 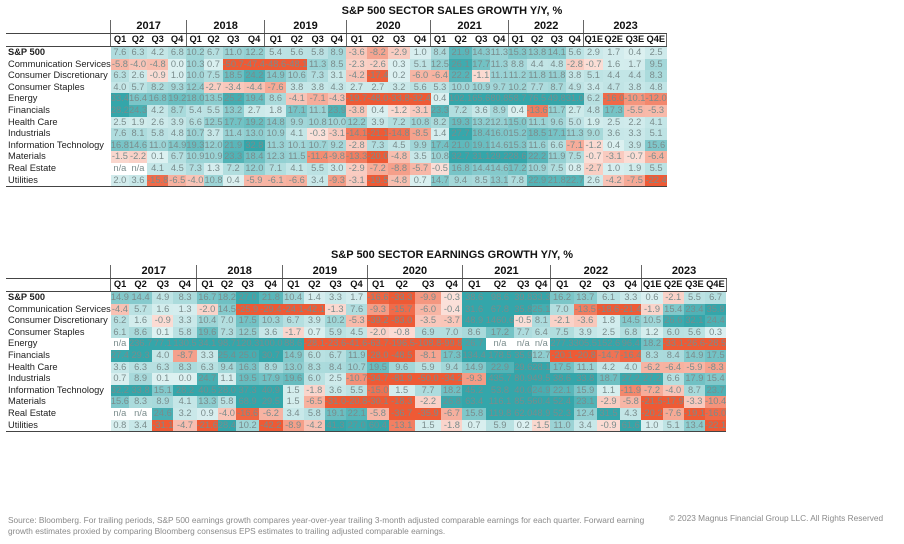 What do you see at coordinates (635, 52) in the screenshot?
I see `heatmap-cell: 0.4` at bounding box center [635, 52].